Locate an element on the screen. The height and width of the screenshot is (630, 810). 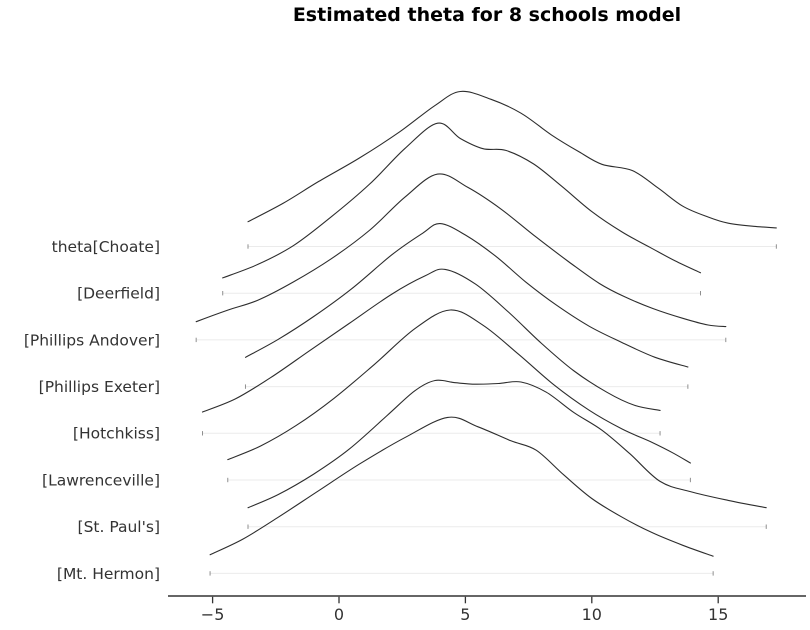
y-axis-label: [Deerfield] is located at coordinates (118, 294).